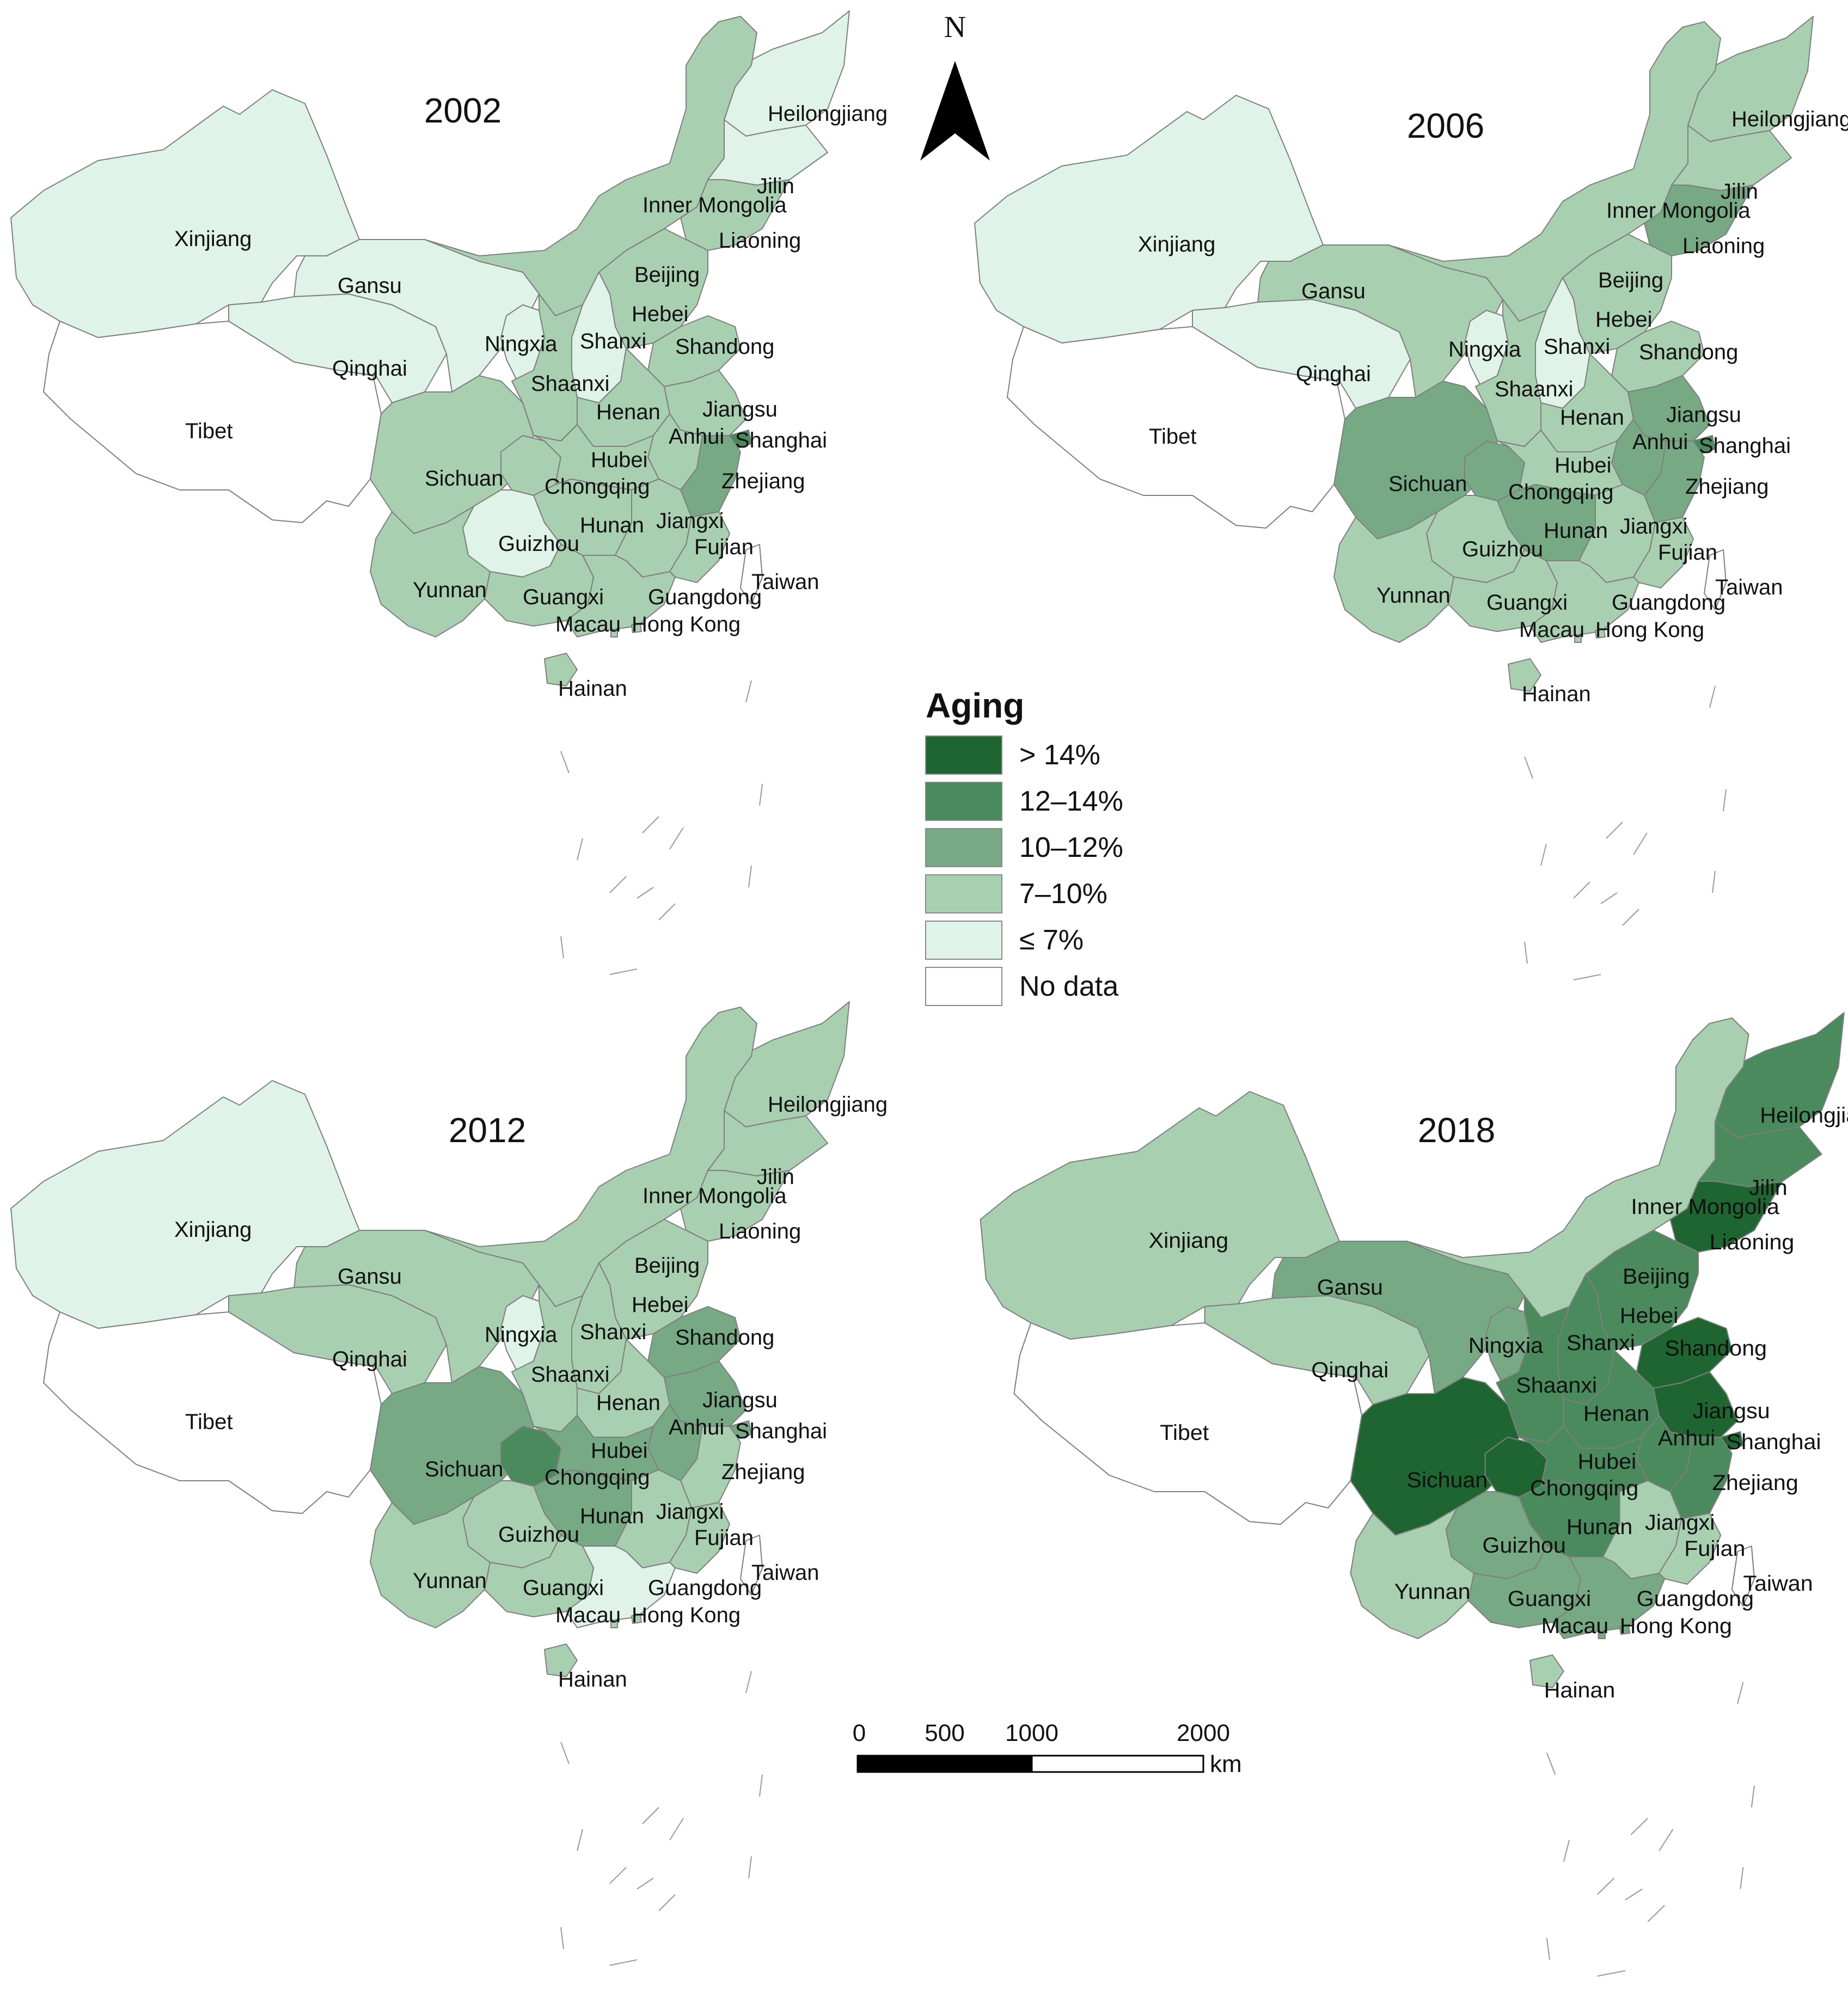 The height and width of the screenshot is (1999, 1848). Describe the element at coordinates (1576, 531) in the screenshot. I see `province-label-hunan: Hunan` at that location.